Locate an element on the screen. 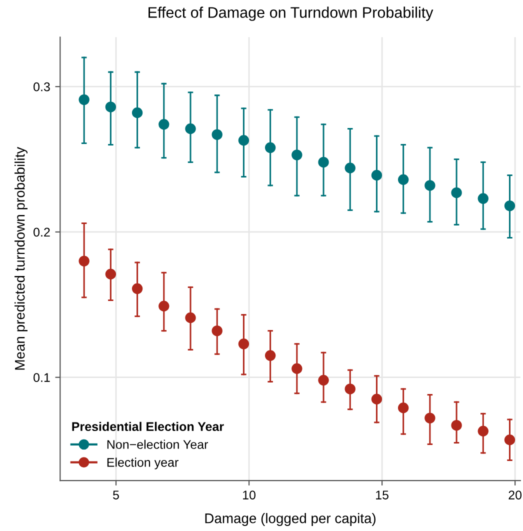 The height and width of the screenshot is (531, 523). y-tick-label: 0.1 is located at coordinates (42, 377).